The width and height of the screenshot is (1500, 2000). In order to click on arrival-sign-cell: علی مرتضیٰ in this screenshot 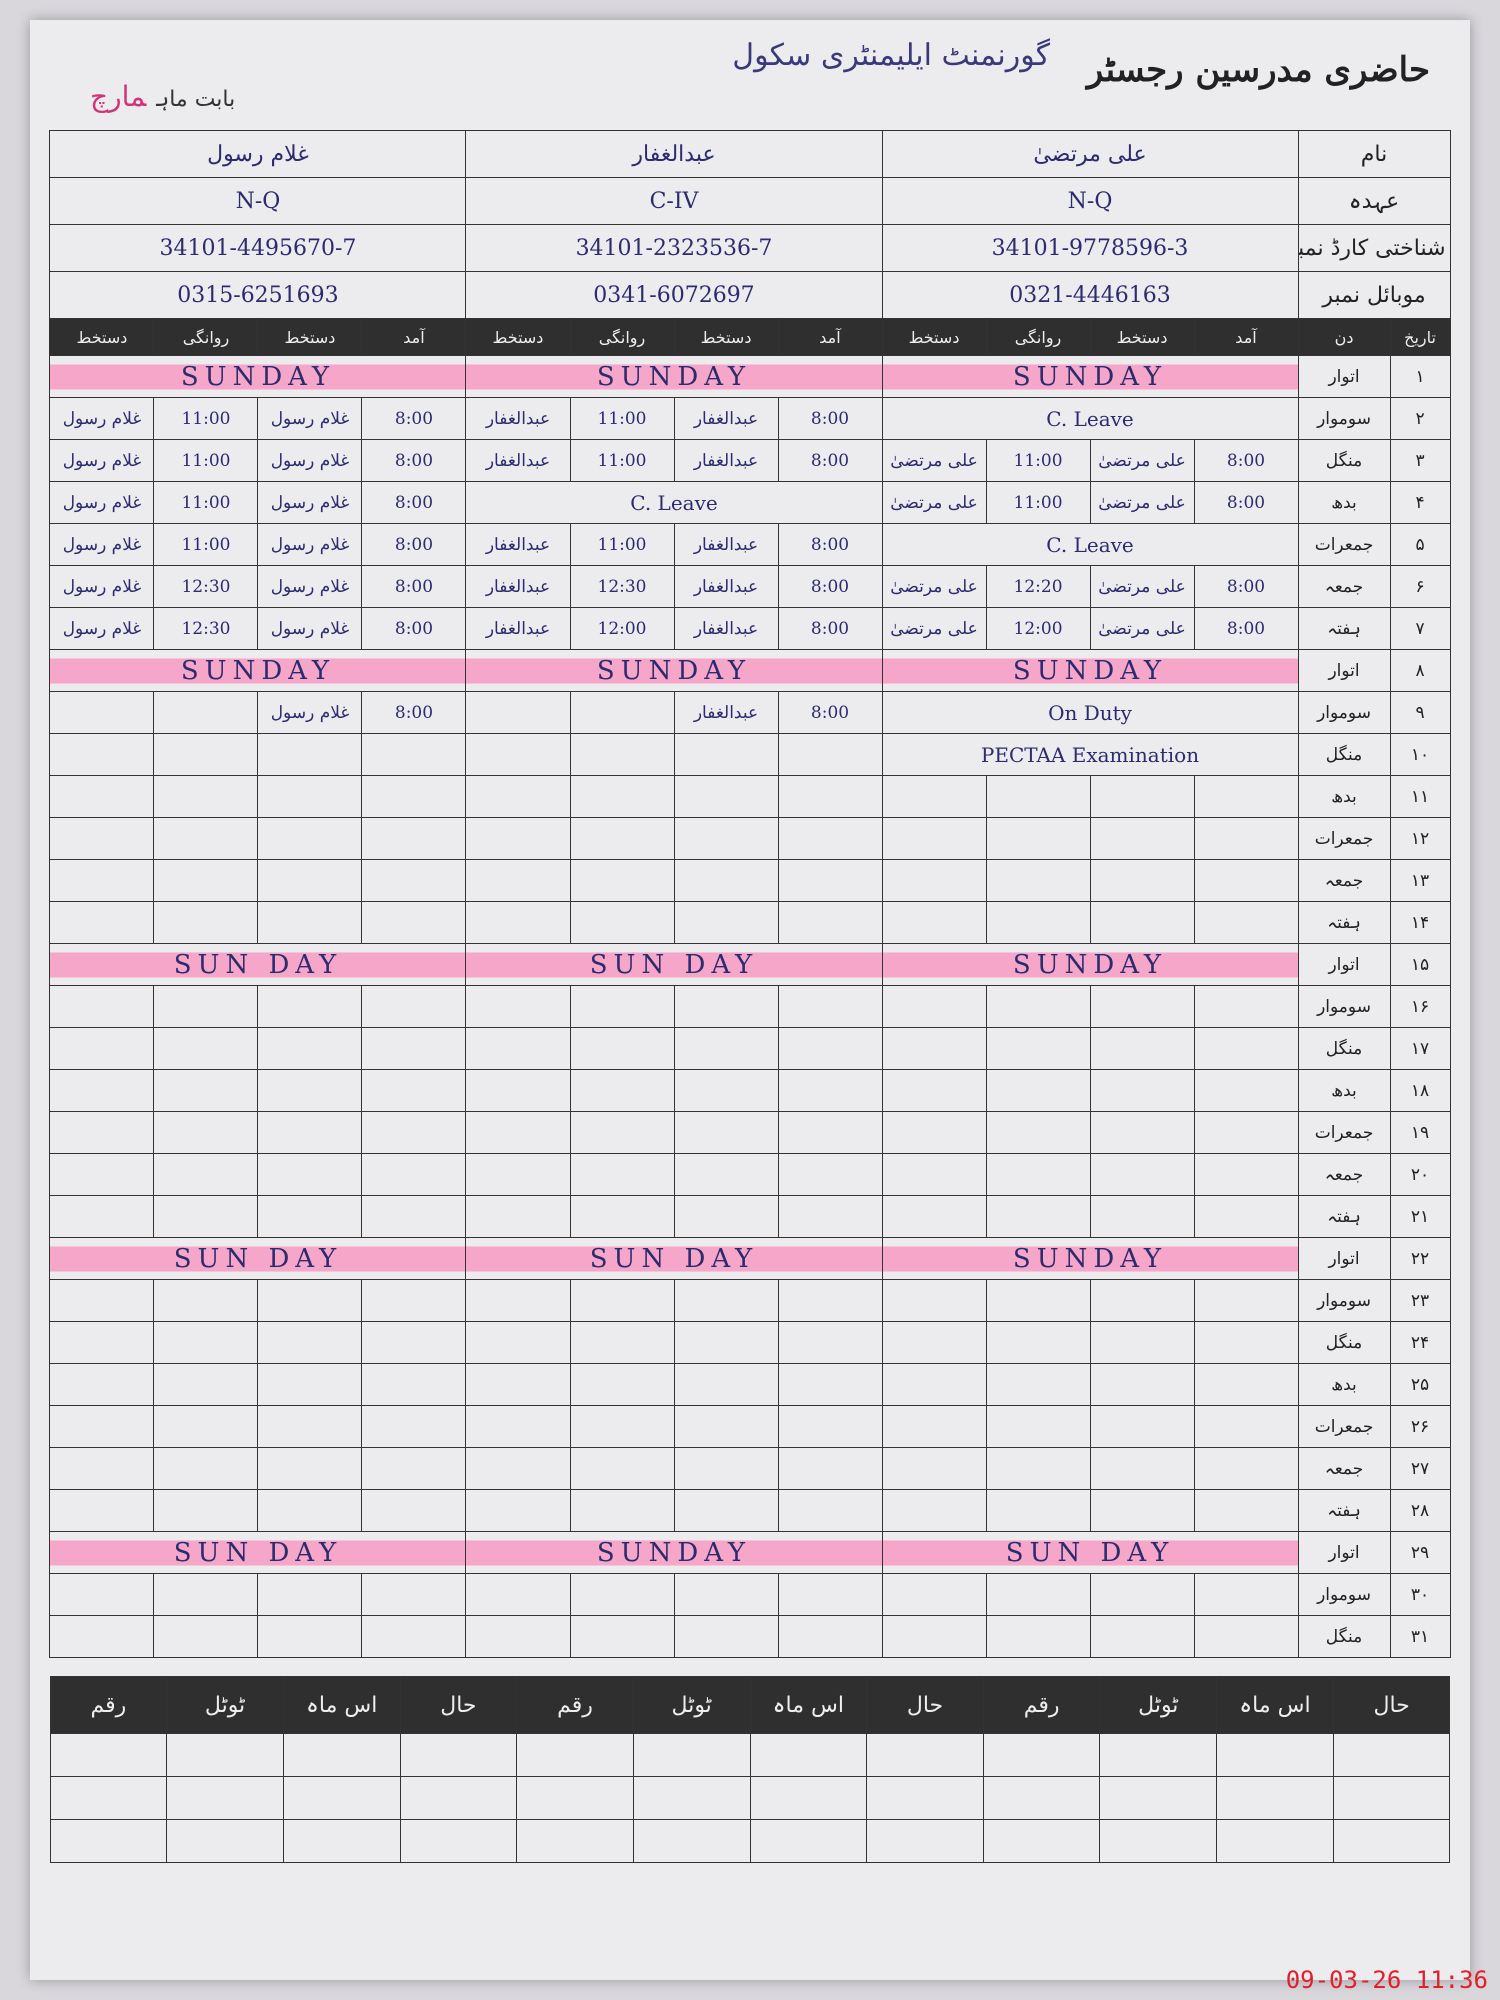, I will do `click(1142, 460)`.